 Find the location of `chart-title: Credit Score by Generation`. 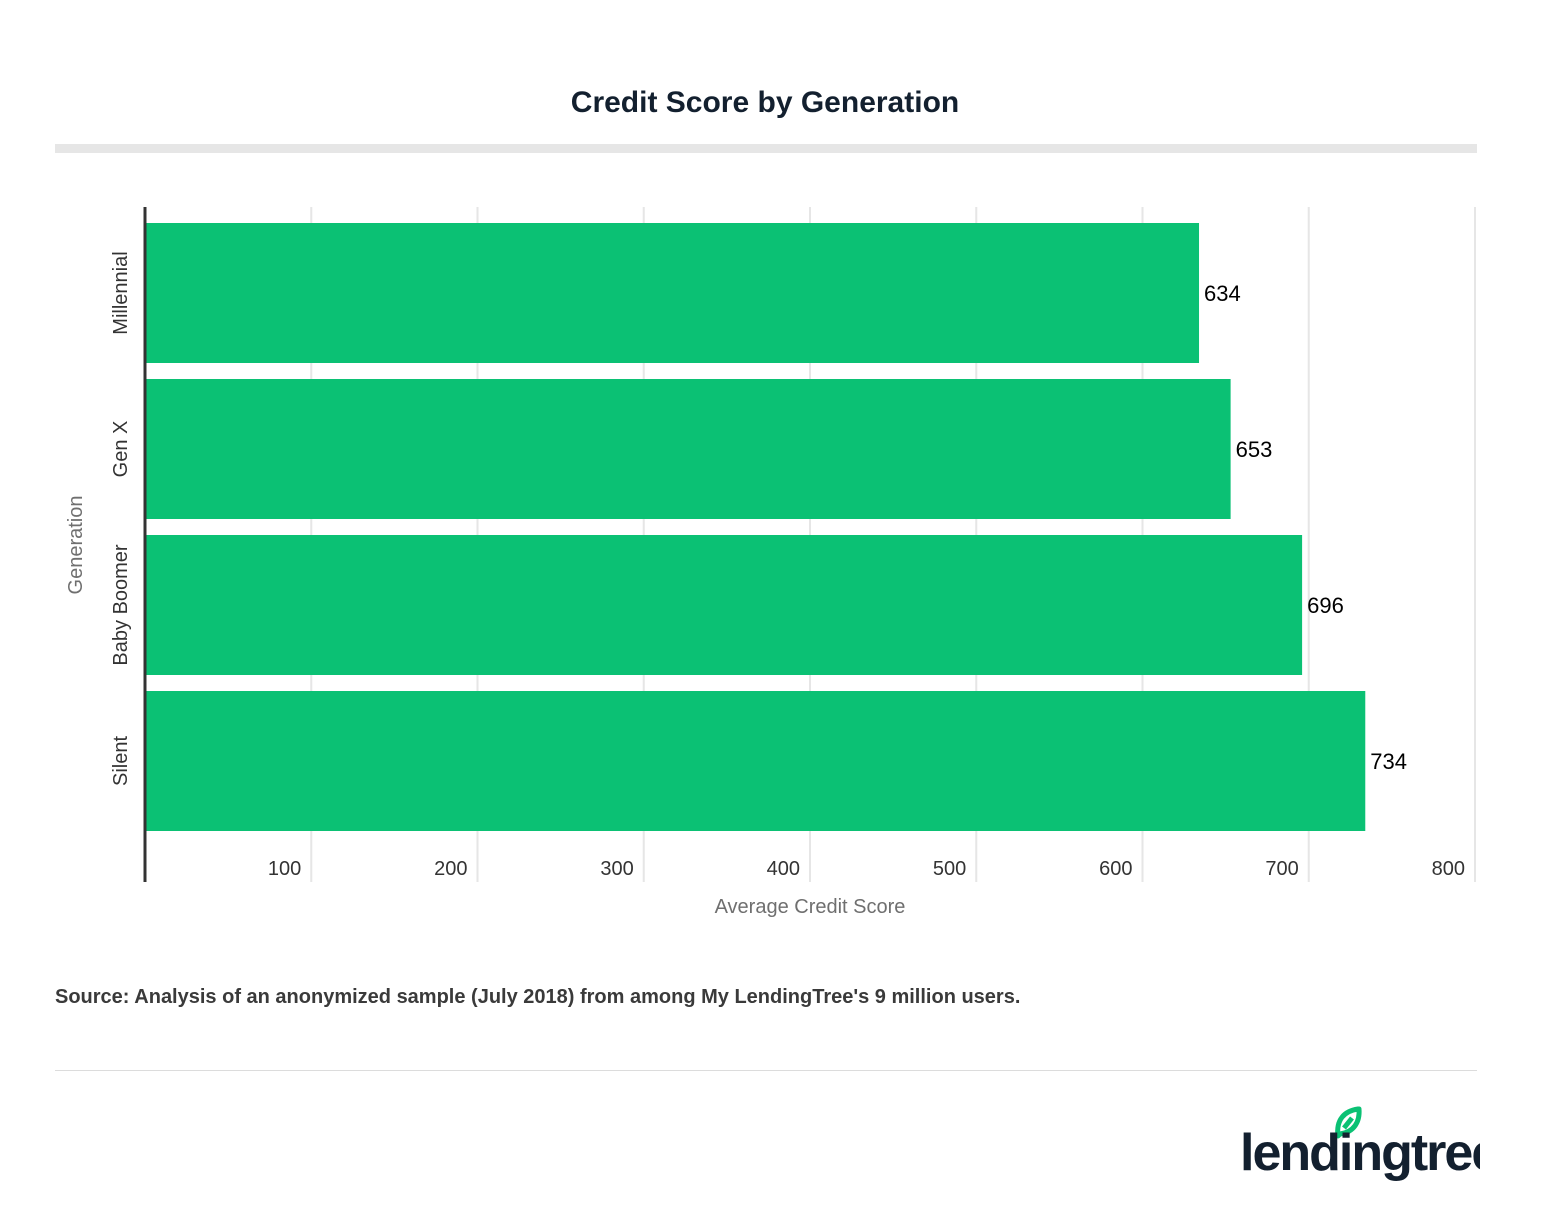

chart-title: Credit Score by Generation is located at coordinates (765, 102).